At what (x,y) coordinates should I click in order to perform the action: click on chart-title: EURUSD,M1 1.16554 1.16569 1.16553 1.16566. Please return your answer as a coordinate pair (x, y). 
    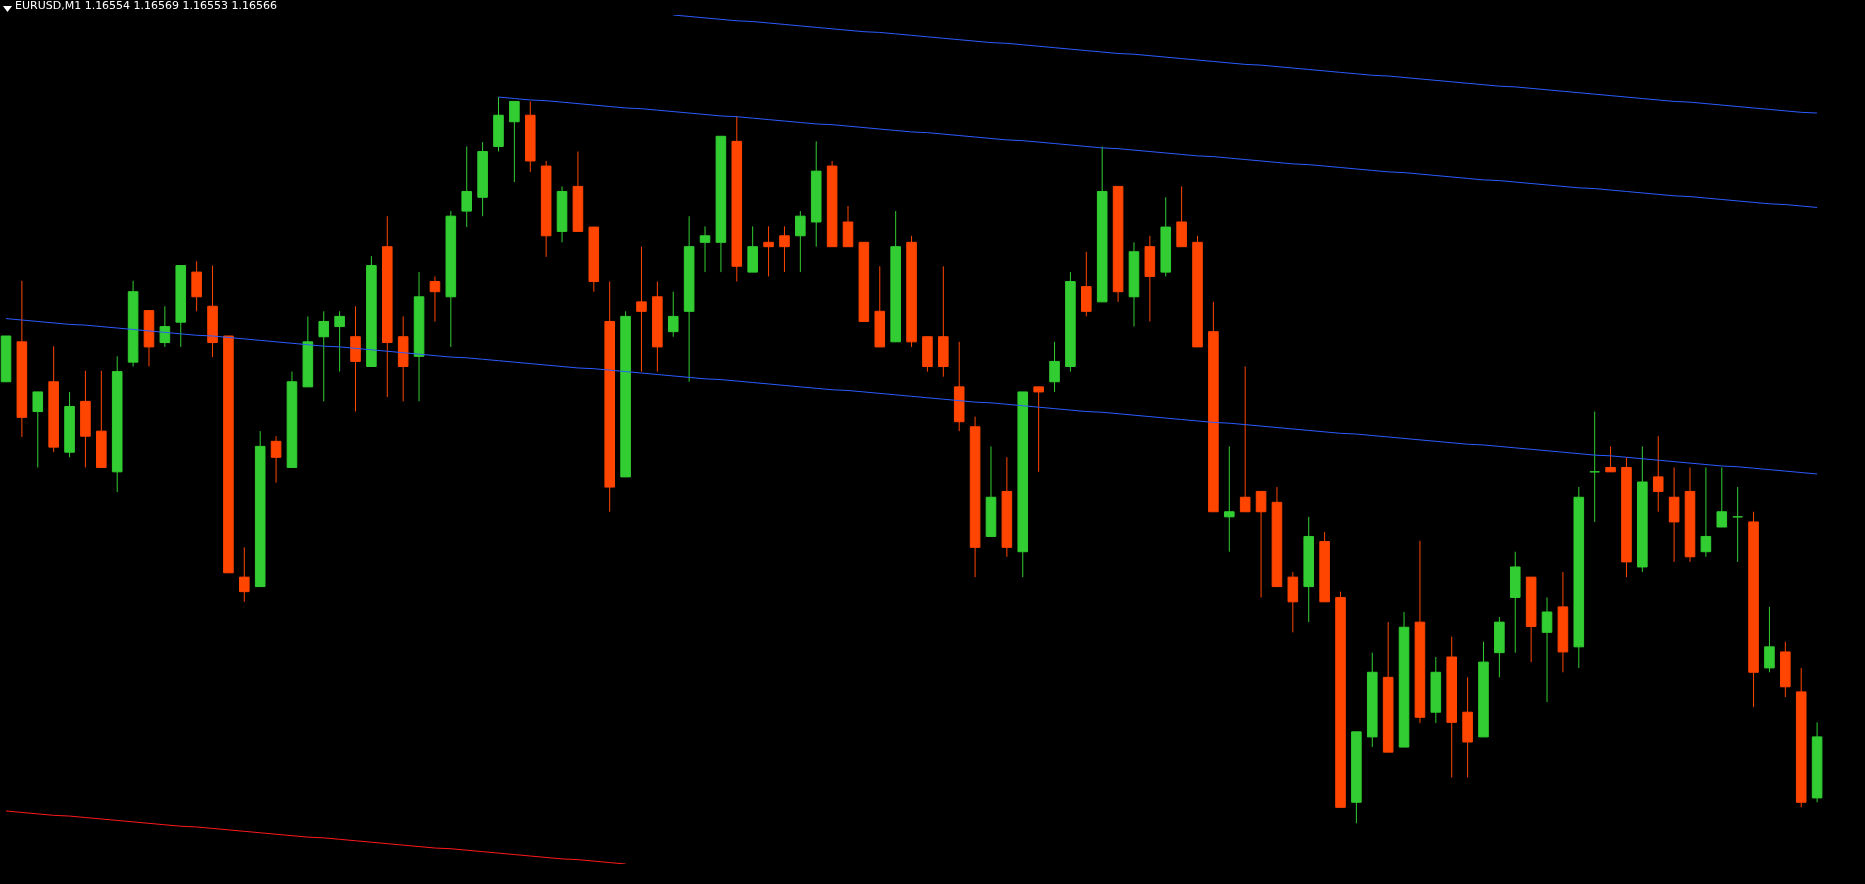
    Looking at the image, I should click on (146, 6).